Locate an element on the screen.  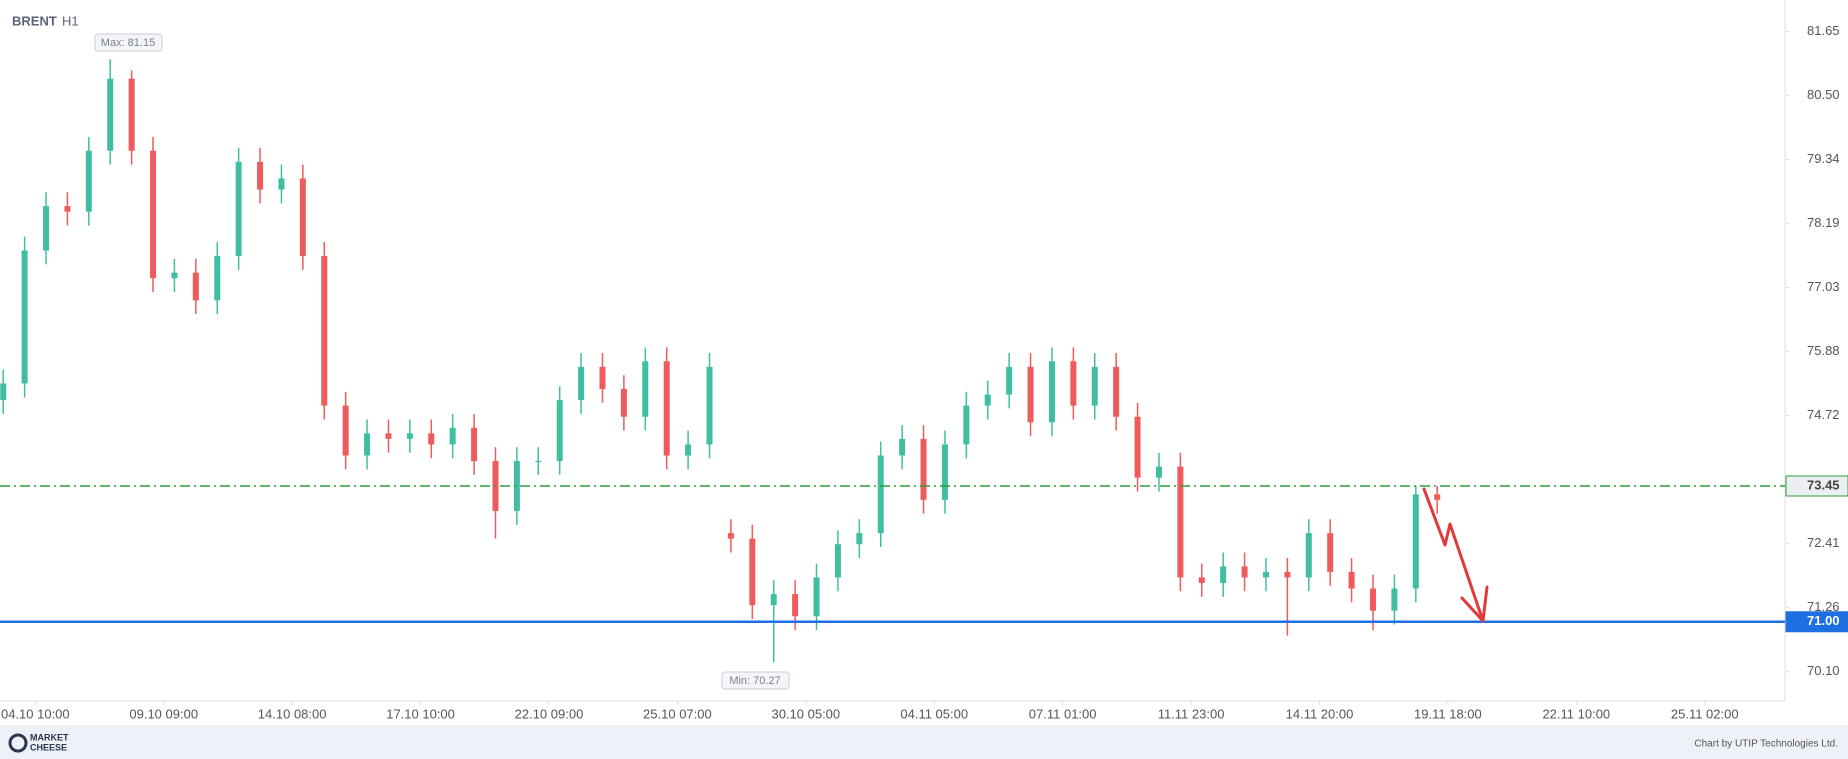
forecast-arrow is located at coordinates (1455, 555).